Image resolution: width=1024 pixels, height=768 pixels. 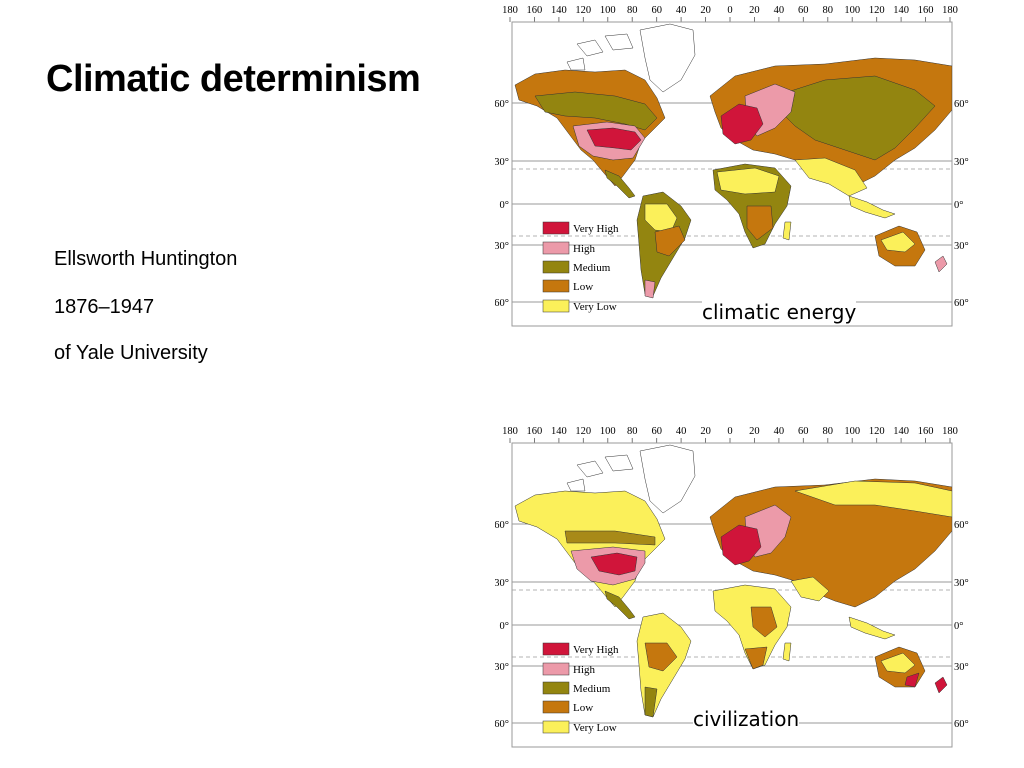 What do you see at coordinates (961, 583) in the screenshot?
I see `lat-tick-2-r1: 30°` at bounding box center [961, 583].